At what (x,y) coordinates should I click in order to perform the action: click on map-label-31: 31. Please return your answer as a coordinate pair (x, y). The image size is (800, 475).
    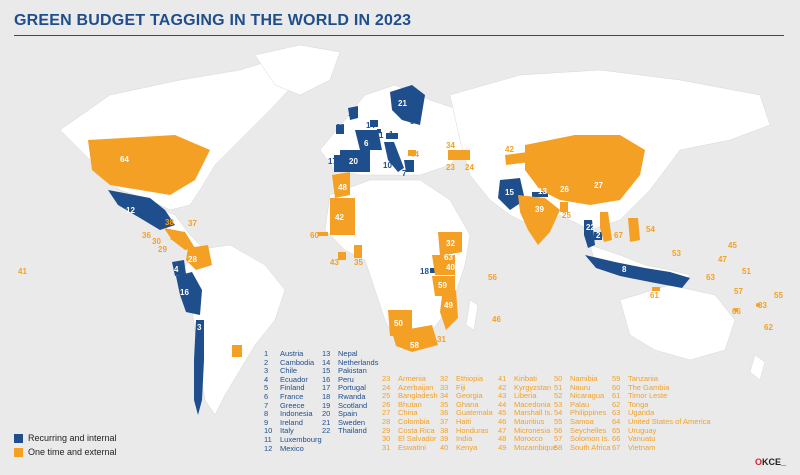
    Looking at the image, I should click on (441, 339).